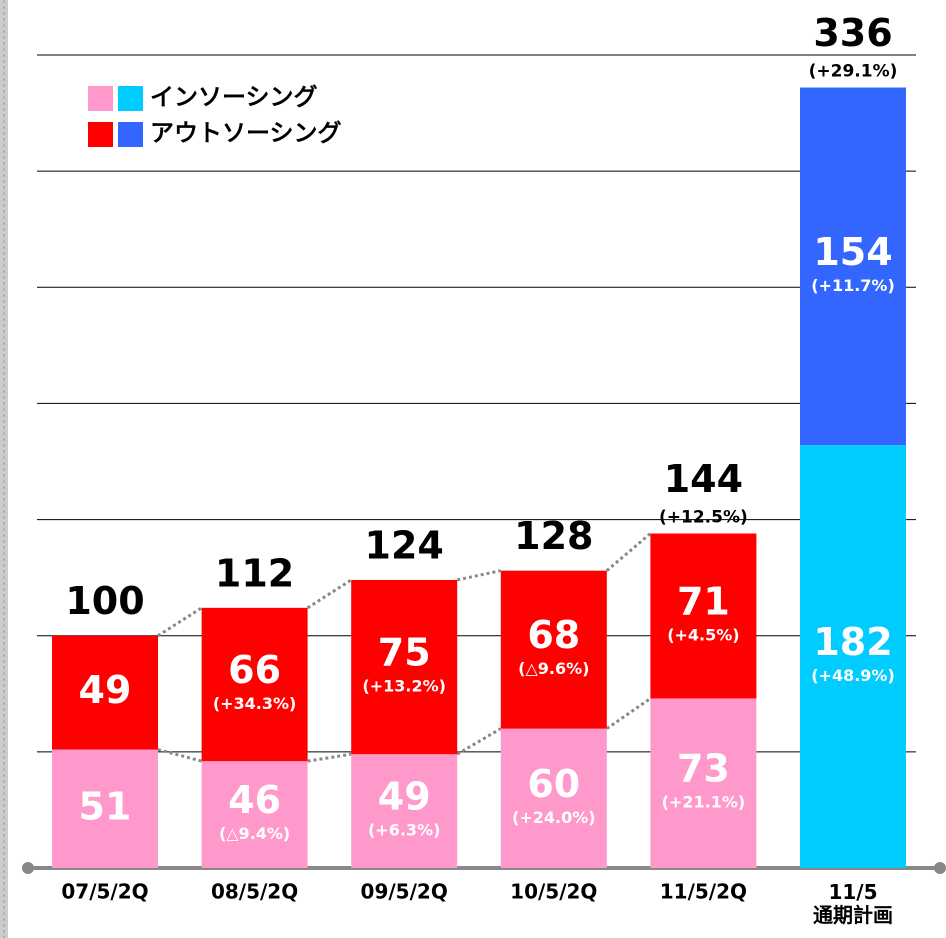 The width and height of the screenshot is (946, 938). What do you see at coordinates (254, 573) in the screenshot?
I see `total-label: 112` at bounding box center [254, 573].